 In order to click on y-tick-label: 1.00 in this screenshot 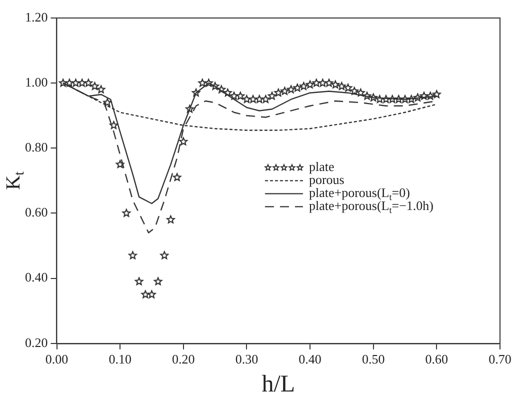, I will do `click(36, 82)`.